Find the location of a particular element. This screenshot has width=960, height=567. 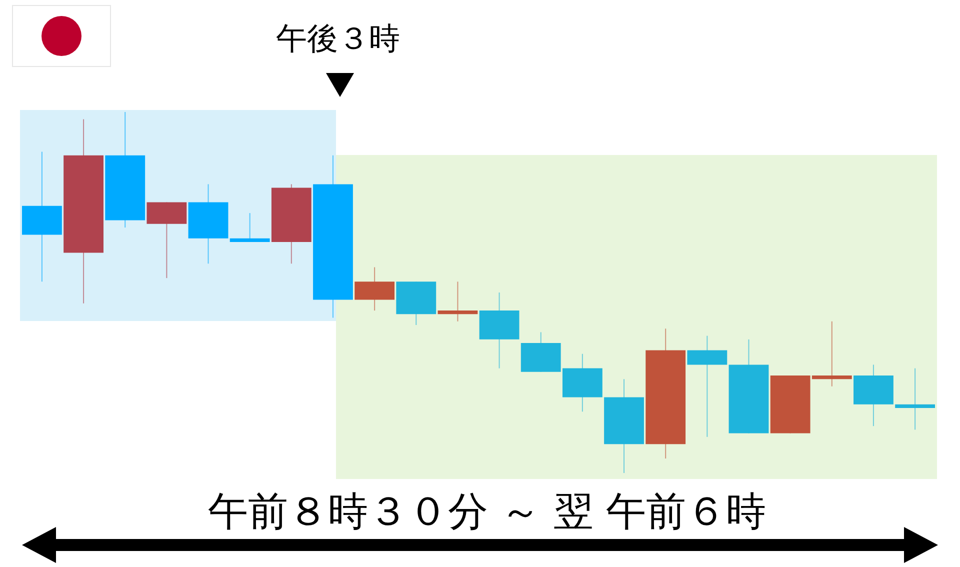

text: 午前８時３０分 ～ 翌 午前６時 is located at coordinates (487, 512).